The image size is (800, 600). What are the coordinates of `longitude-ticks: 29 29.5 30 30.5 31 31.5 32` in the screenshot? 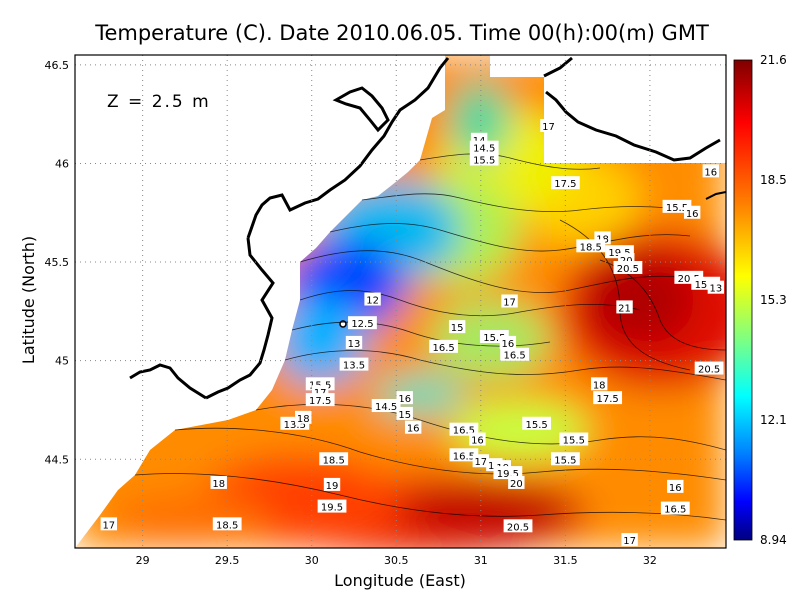 It's located at (396, 560).